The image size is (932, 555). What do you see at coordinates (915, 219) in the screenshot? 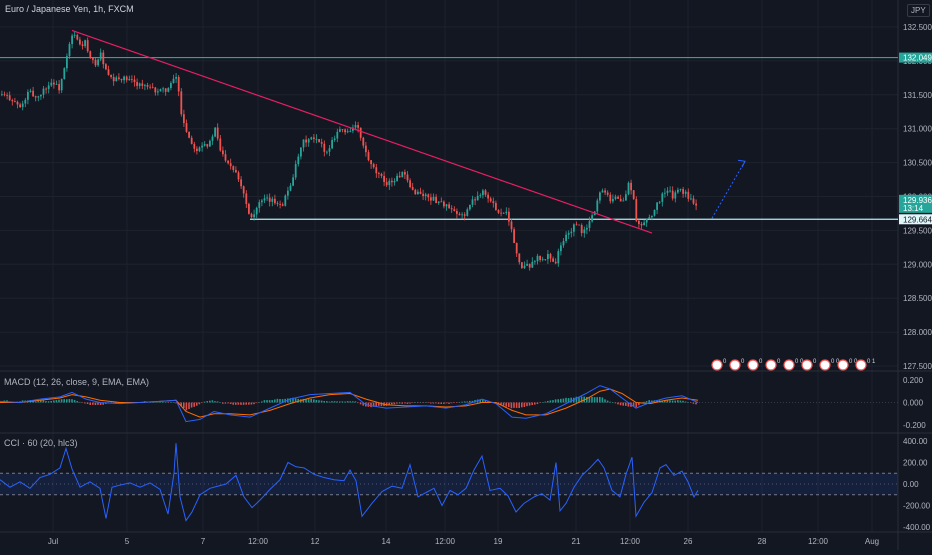
I see `lower-level-tag-box` at bounding box center [915, 219].